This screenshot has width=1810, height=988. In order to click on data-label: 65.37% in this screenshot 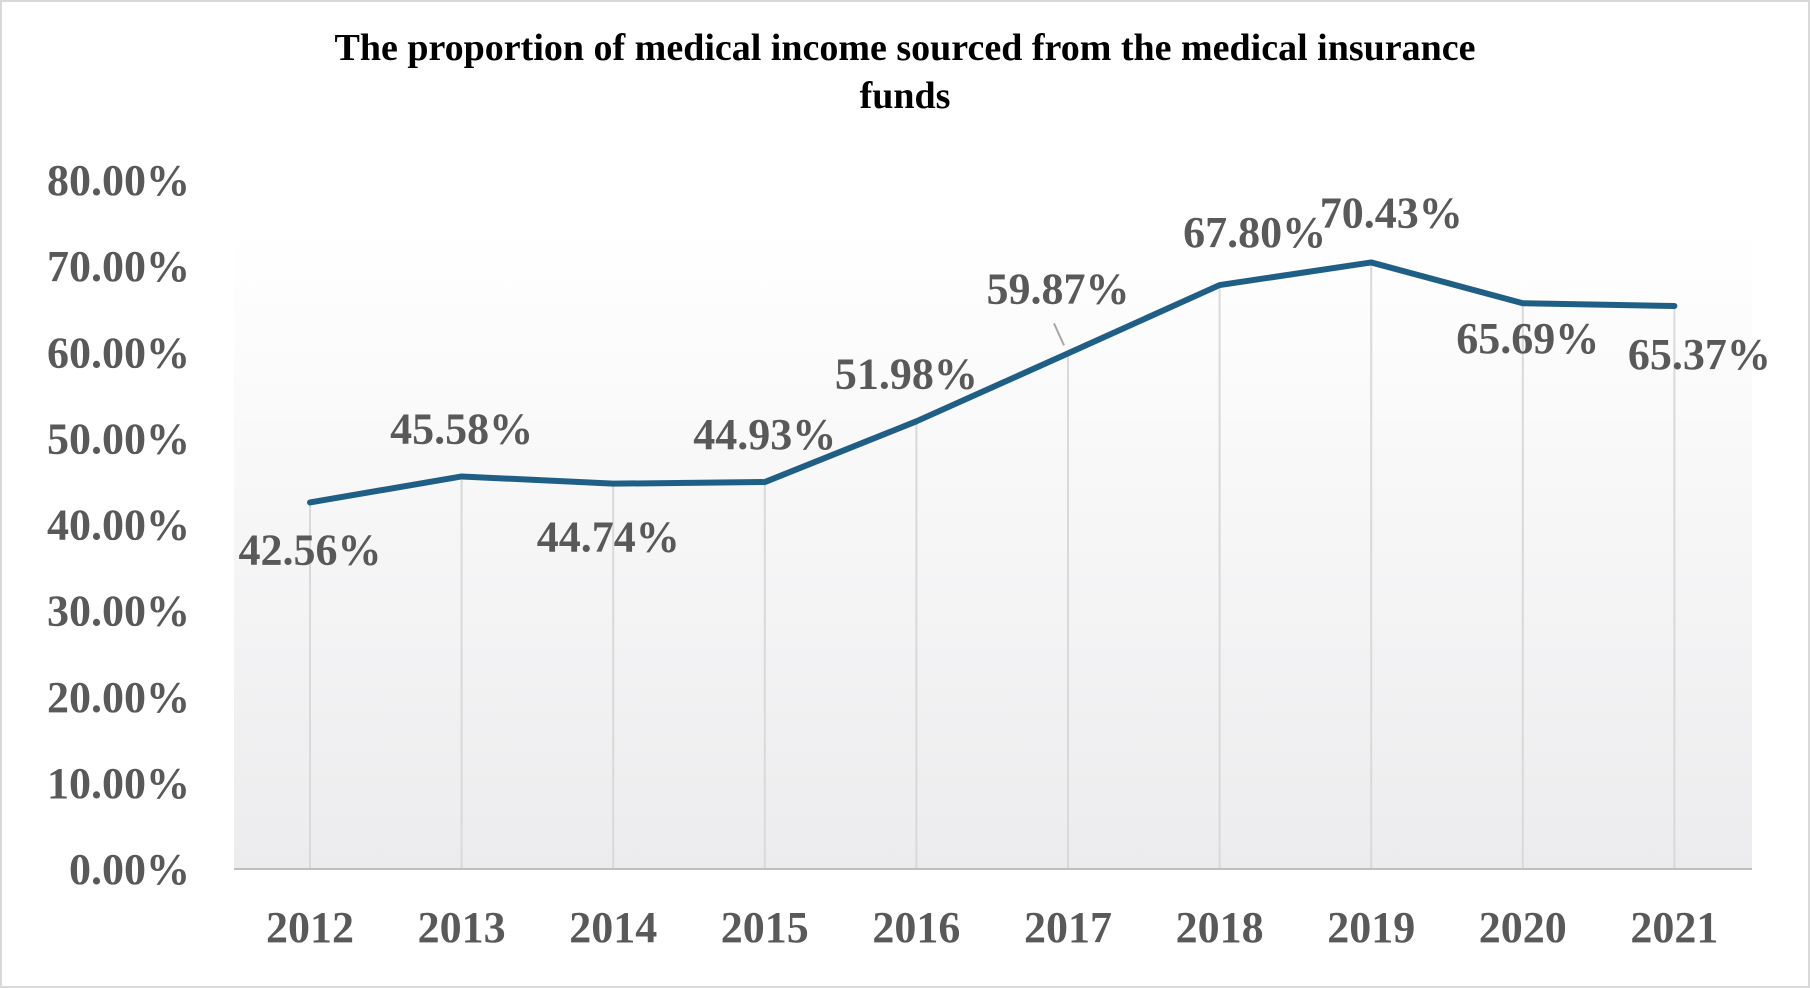, I will do `click(1699, 354)`.